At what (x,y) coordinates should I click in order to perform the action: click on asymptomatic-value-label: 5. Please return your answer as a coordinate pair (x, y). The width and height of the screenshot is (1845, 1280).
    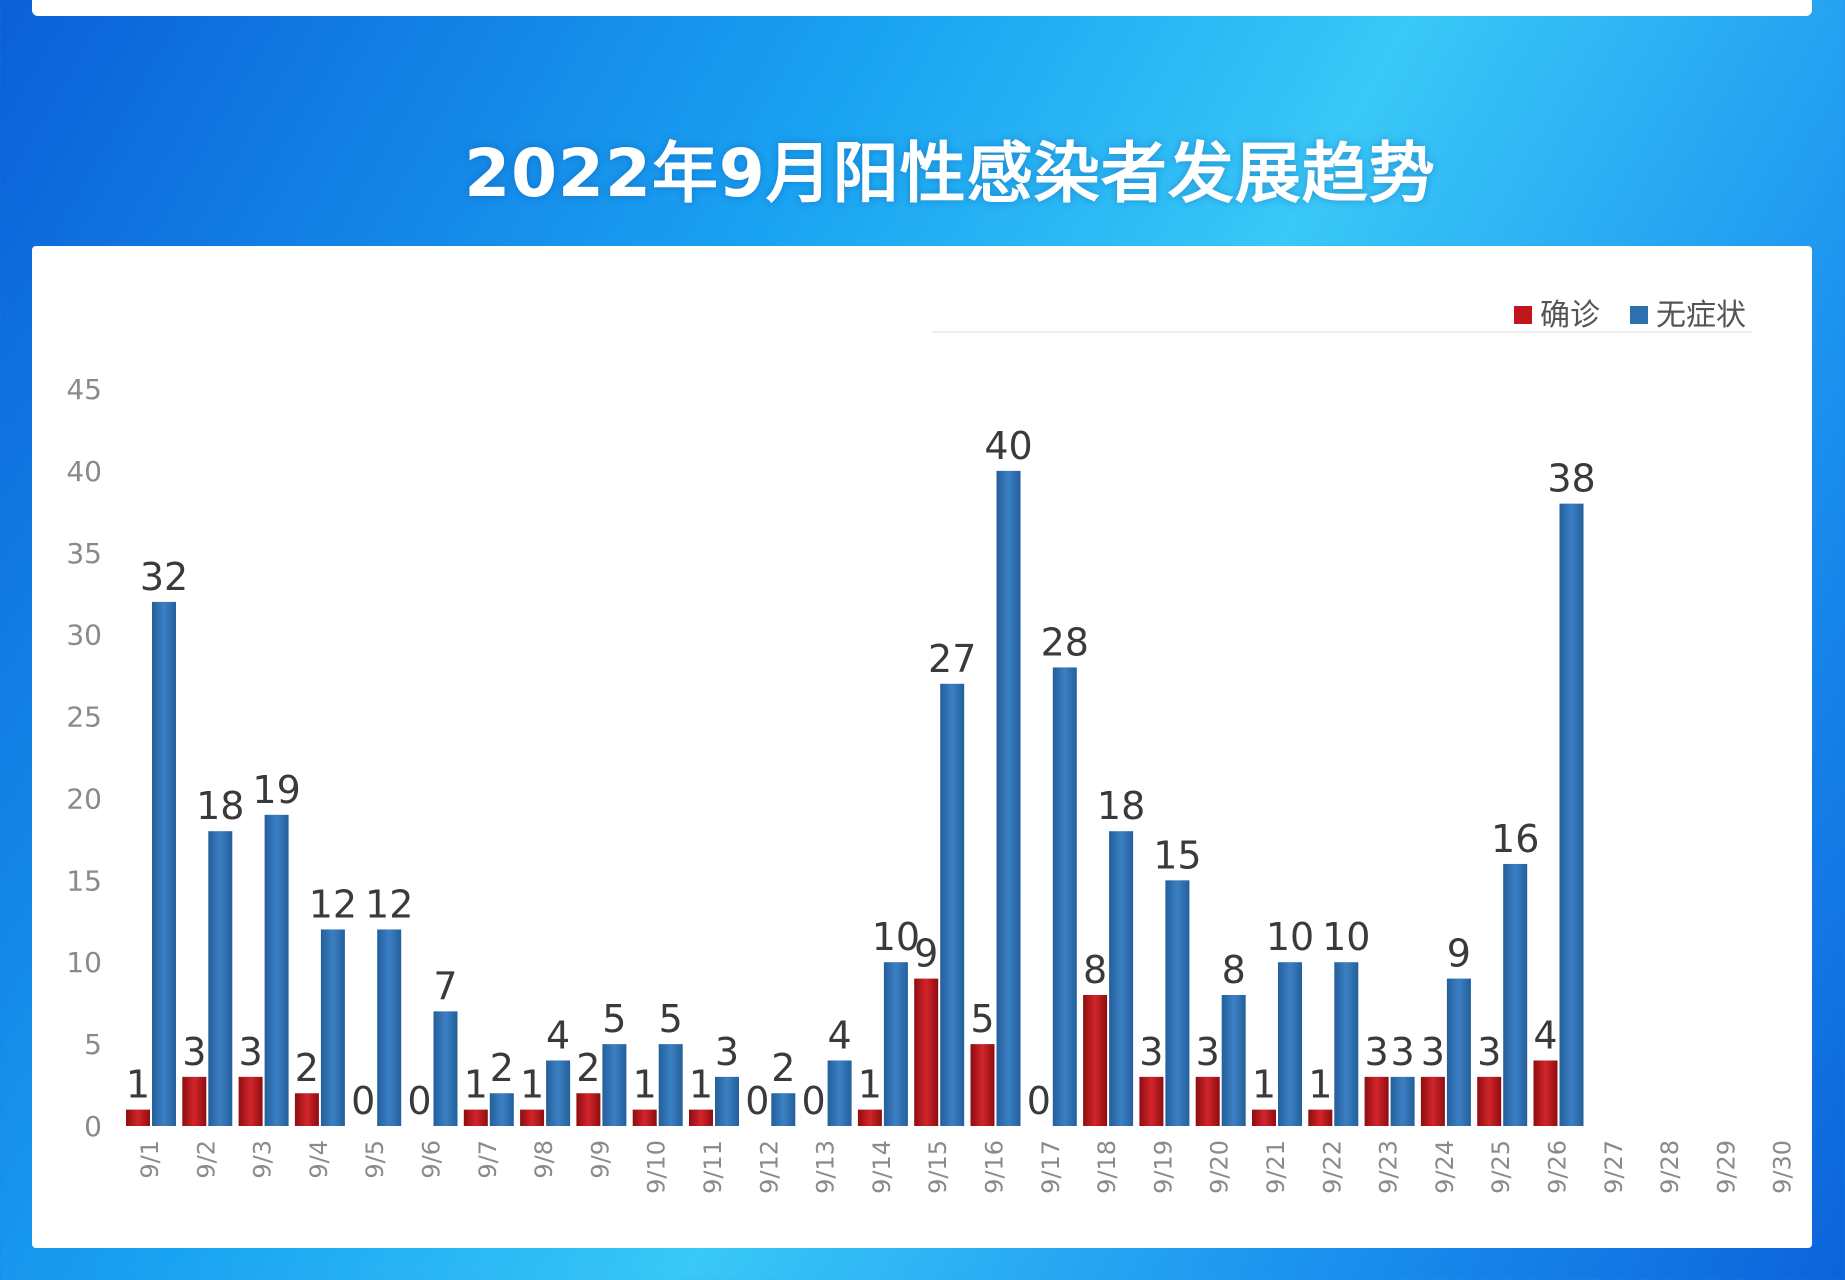
    Looking at the image, I should click on (614, 1019).